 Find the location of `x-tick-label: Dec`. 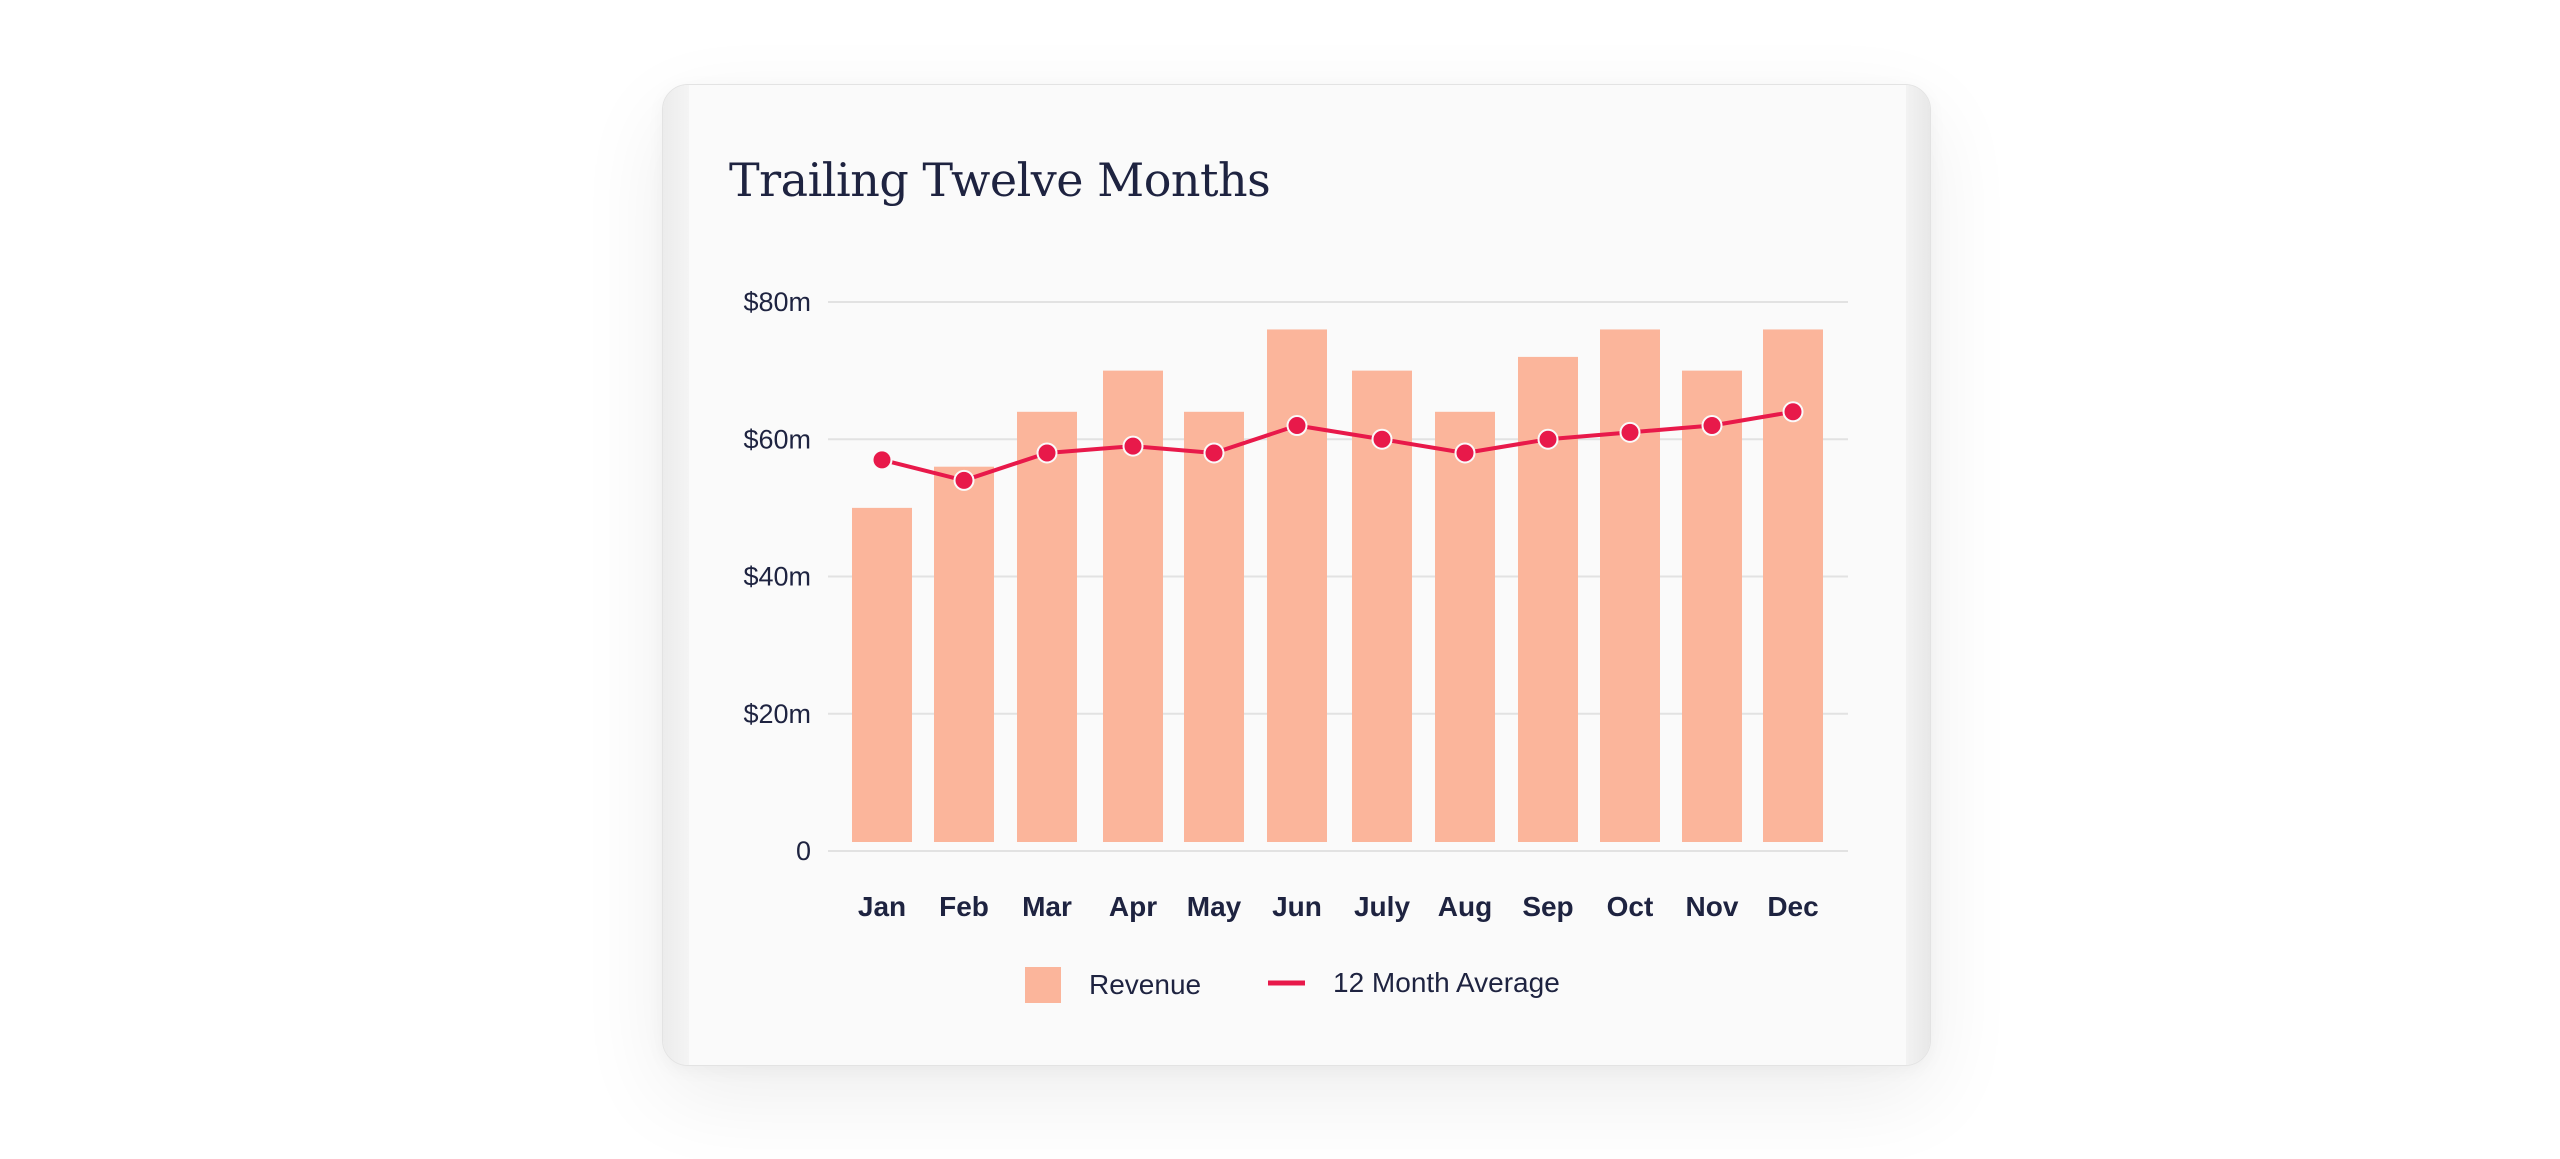

x-tick-label: Dec is located at coordinates (1792, 906).